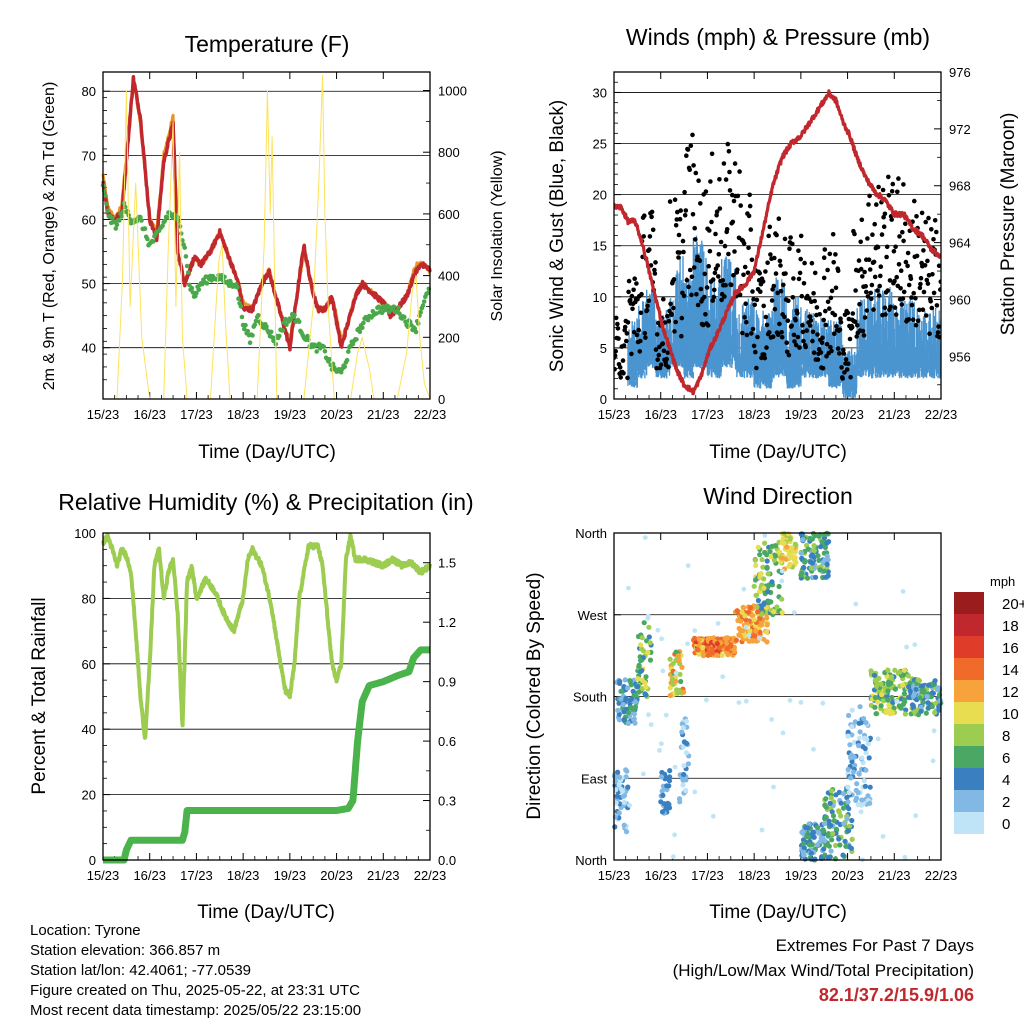  What do you see at coordinates (874, 945) in the screenshot?
I see `extremes-heading: Extremes For Past 7 Days` at bounding box center [874, 945].